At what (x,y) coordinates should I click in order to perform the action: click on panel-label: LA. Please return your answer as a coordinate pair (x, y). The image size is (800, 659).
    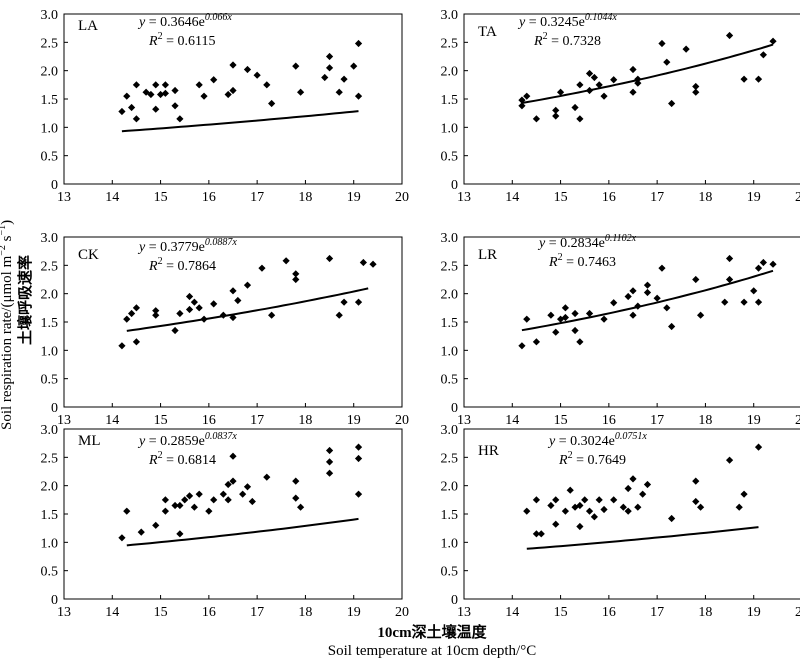
    Looking at the image, I should click on (88, 26).